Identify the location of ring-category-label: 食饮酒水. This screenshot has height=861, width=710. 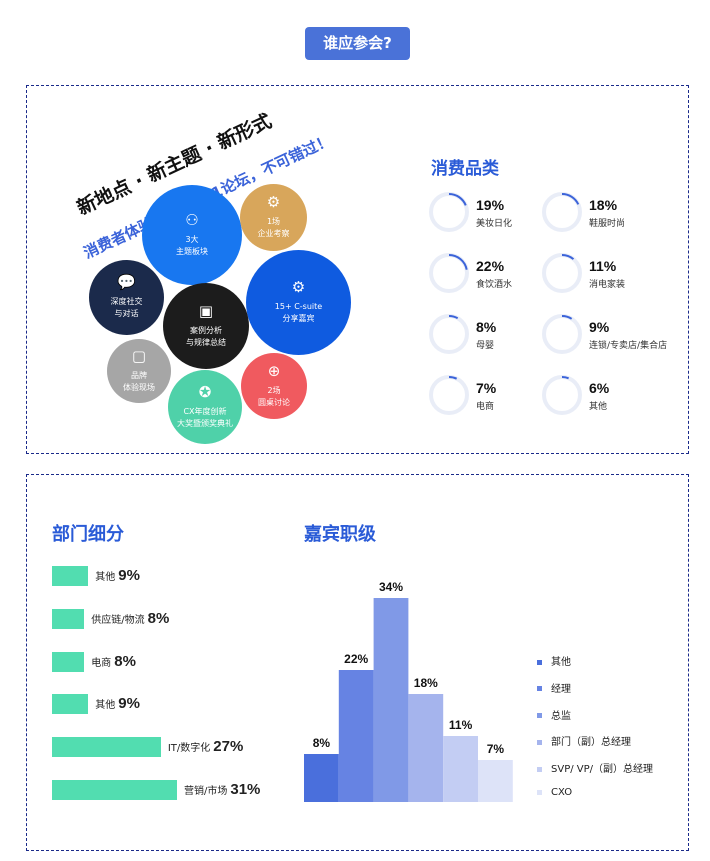
(494, 285).